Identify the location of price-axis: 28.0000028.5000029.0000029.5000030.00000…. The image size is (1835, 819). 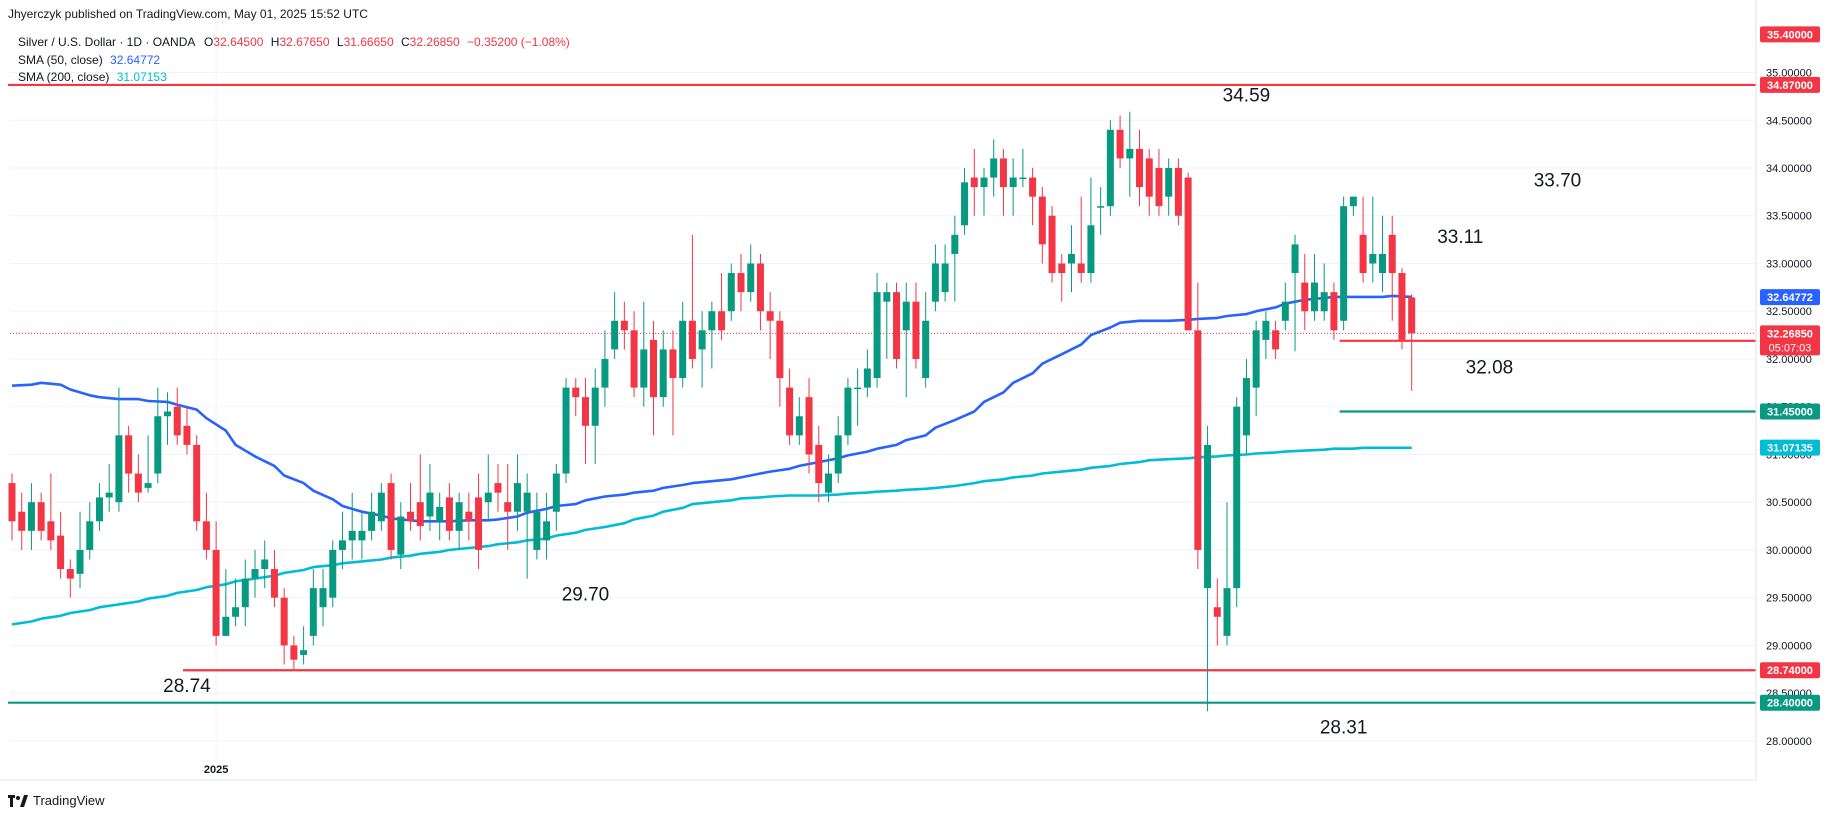
(1787, 390).